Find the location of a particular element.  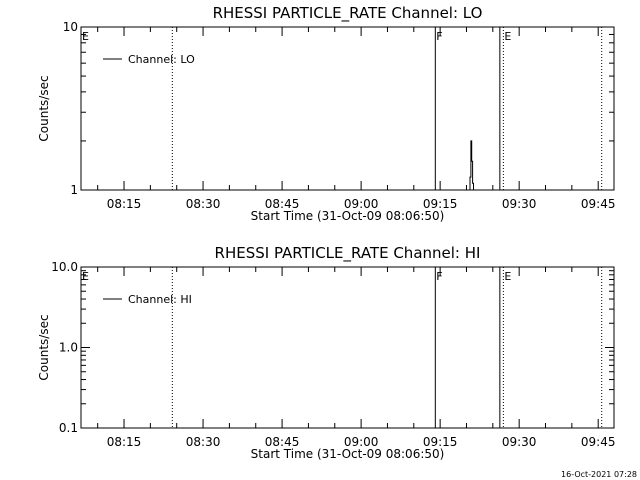

panel1-marker-label-f: F is located at coordinates (439, 36).